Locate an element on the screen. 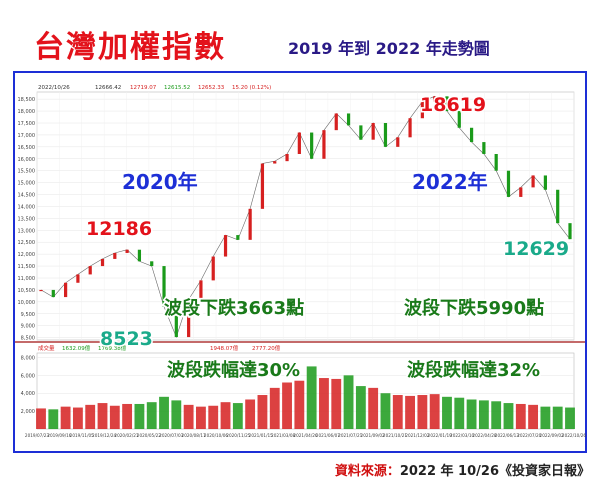 Image resolution: width=600 pixels, height=486 pixels. x-tick-label: 2019/09/16 is located at coordinates (59, 435).